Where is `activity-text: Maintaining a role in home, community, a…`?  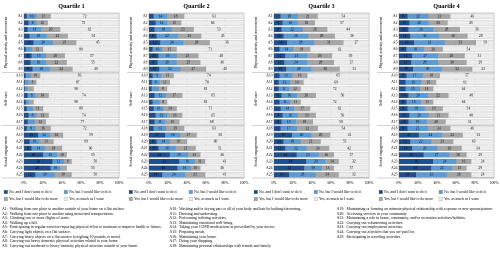
activity-text: Maintaining a role in home, community, a… is located at coordinates (406, 218).